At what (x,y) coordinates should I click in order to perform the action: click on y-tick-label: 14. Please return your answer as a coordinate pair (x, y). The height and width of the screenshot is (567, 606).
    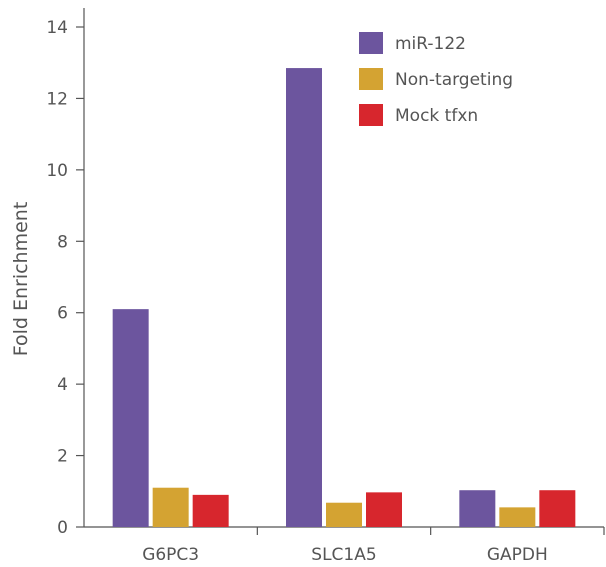
    Looking at the image, I should click on (57, 28).